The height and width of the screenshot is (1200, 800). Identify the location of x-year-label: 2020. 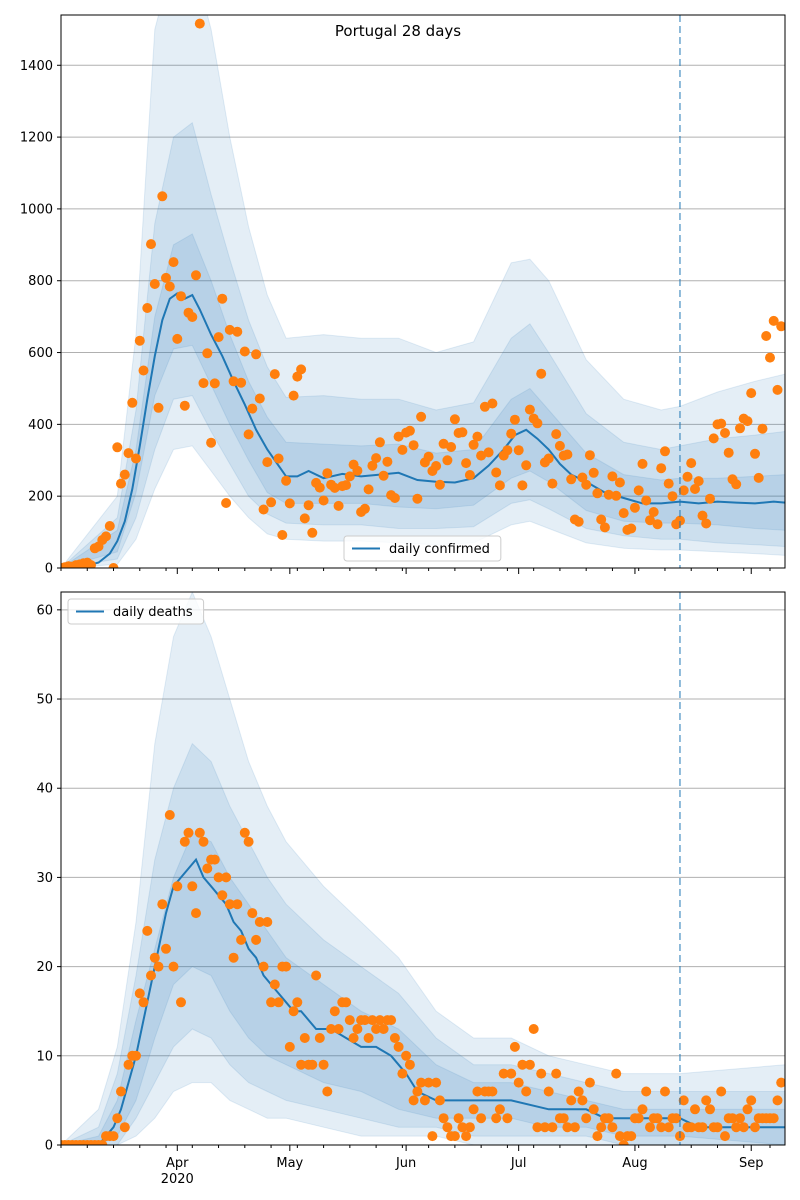
(177, 1179).